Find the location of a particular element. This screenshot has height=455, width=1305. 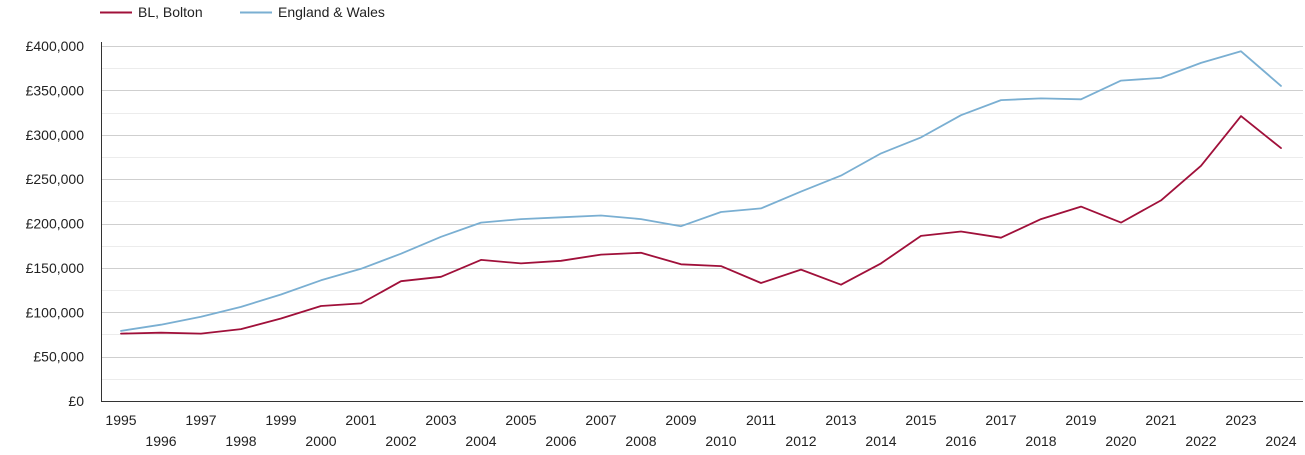

y-tick-label: £350,000 is located at coordinates (55, 90).